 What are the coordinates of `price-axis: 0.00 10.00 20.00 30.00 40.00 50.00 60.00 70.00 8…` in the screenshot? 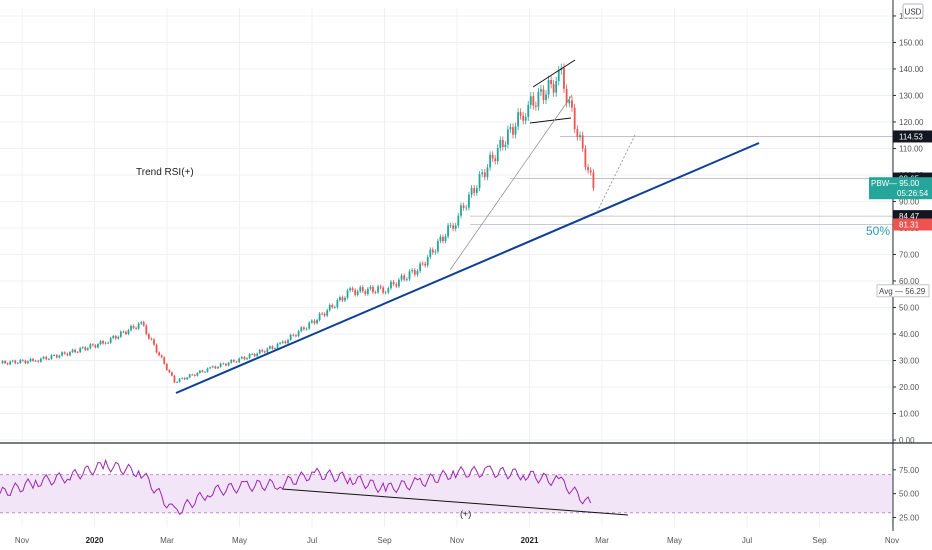 It's located at (908, 228).